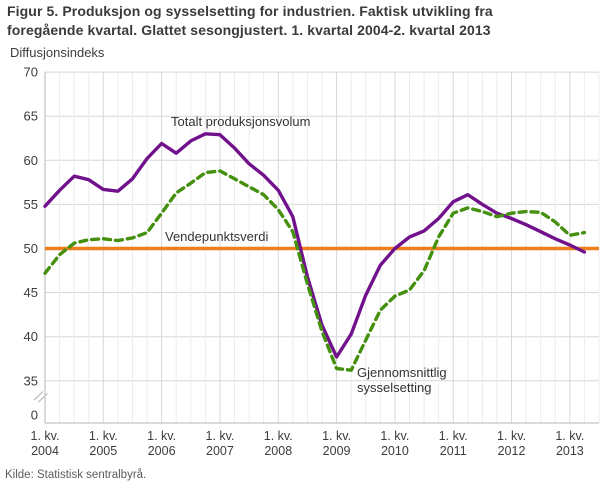 The image size is (610, 488). What do you see at coordinates (337, 451) in the screenshot?
I see `x-tick-label-year: 2009` at bounding box center [337, 451].